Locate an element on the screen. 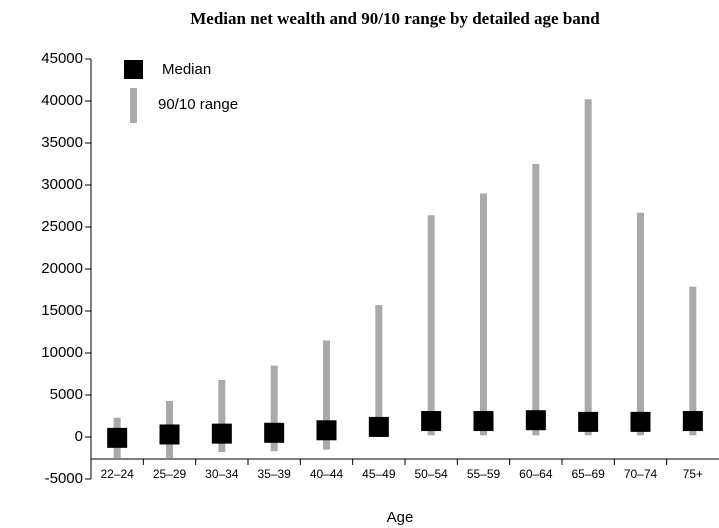 The image size is (719, 528). y-tick-label: 10000 is located at coordinates (62, 352).